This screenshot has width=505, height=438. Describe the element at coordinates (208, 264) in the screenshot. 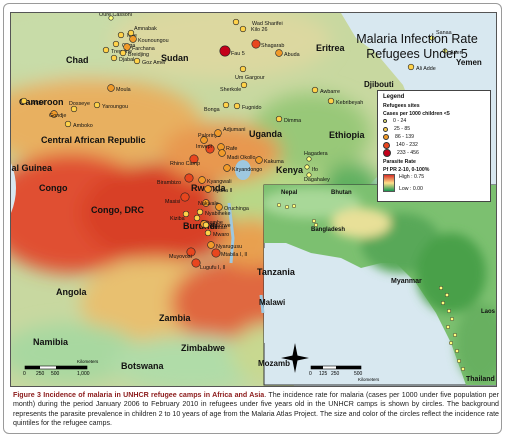

I see `camp-marker: Lugufu I, II` at that location.